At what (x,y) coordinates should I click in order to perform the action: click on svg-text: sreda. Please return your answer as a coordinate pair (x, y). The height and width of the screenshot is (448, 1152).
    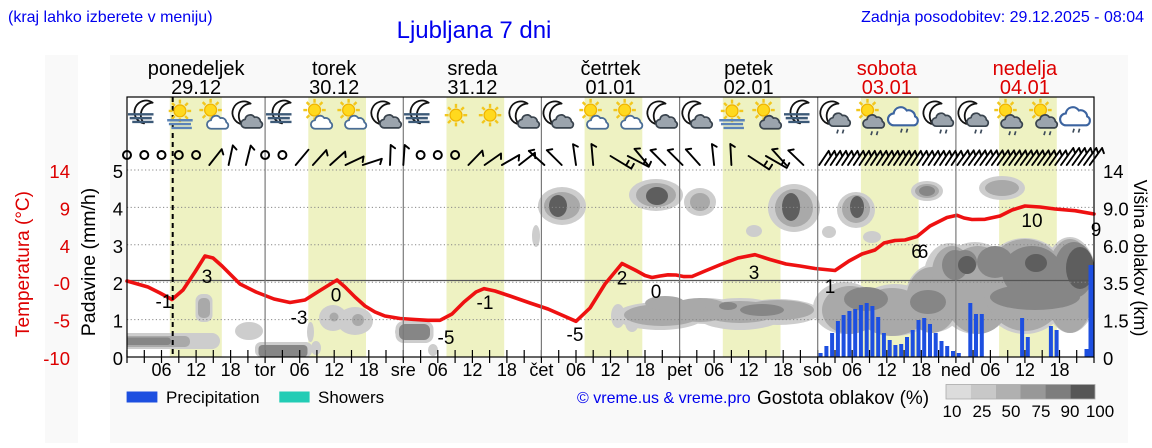
    Looking at the image, I should click on (472, 69).